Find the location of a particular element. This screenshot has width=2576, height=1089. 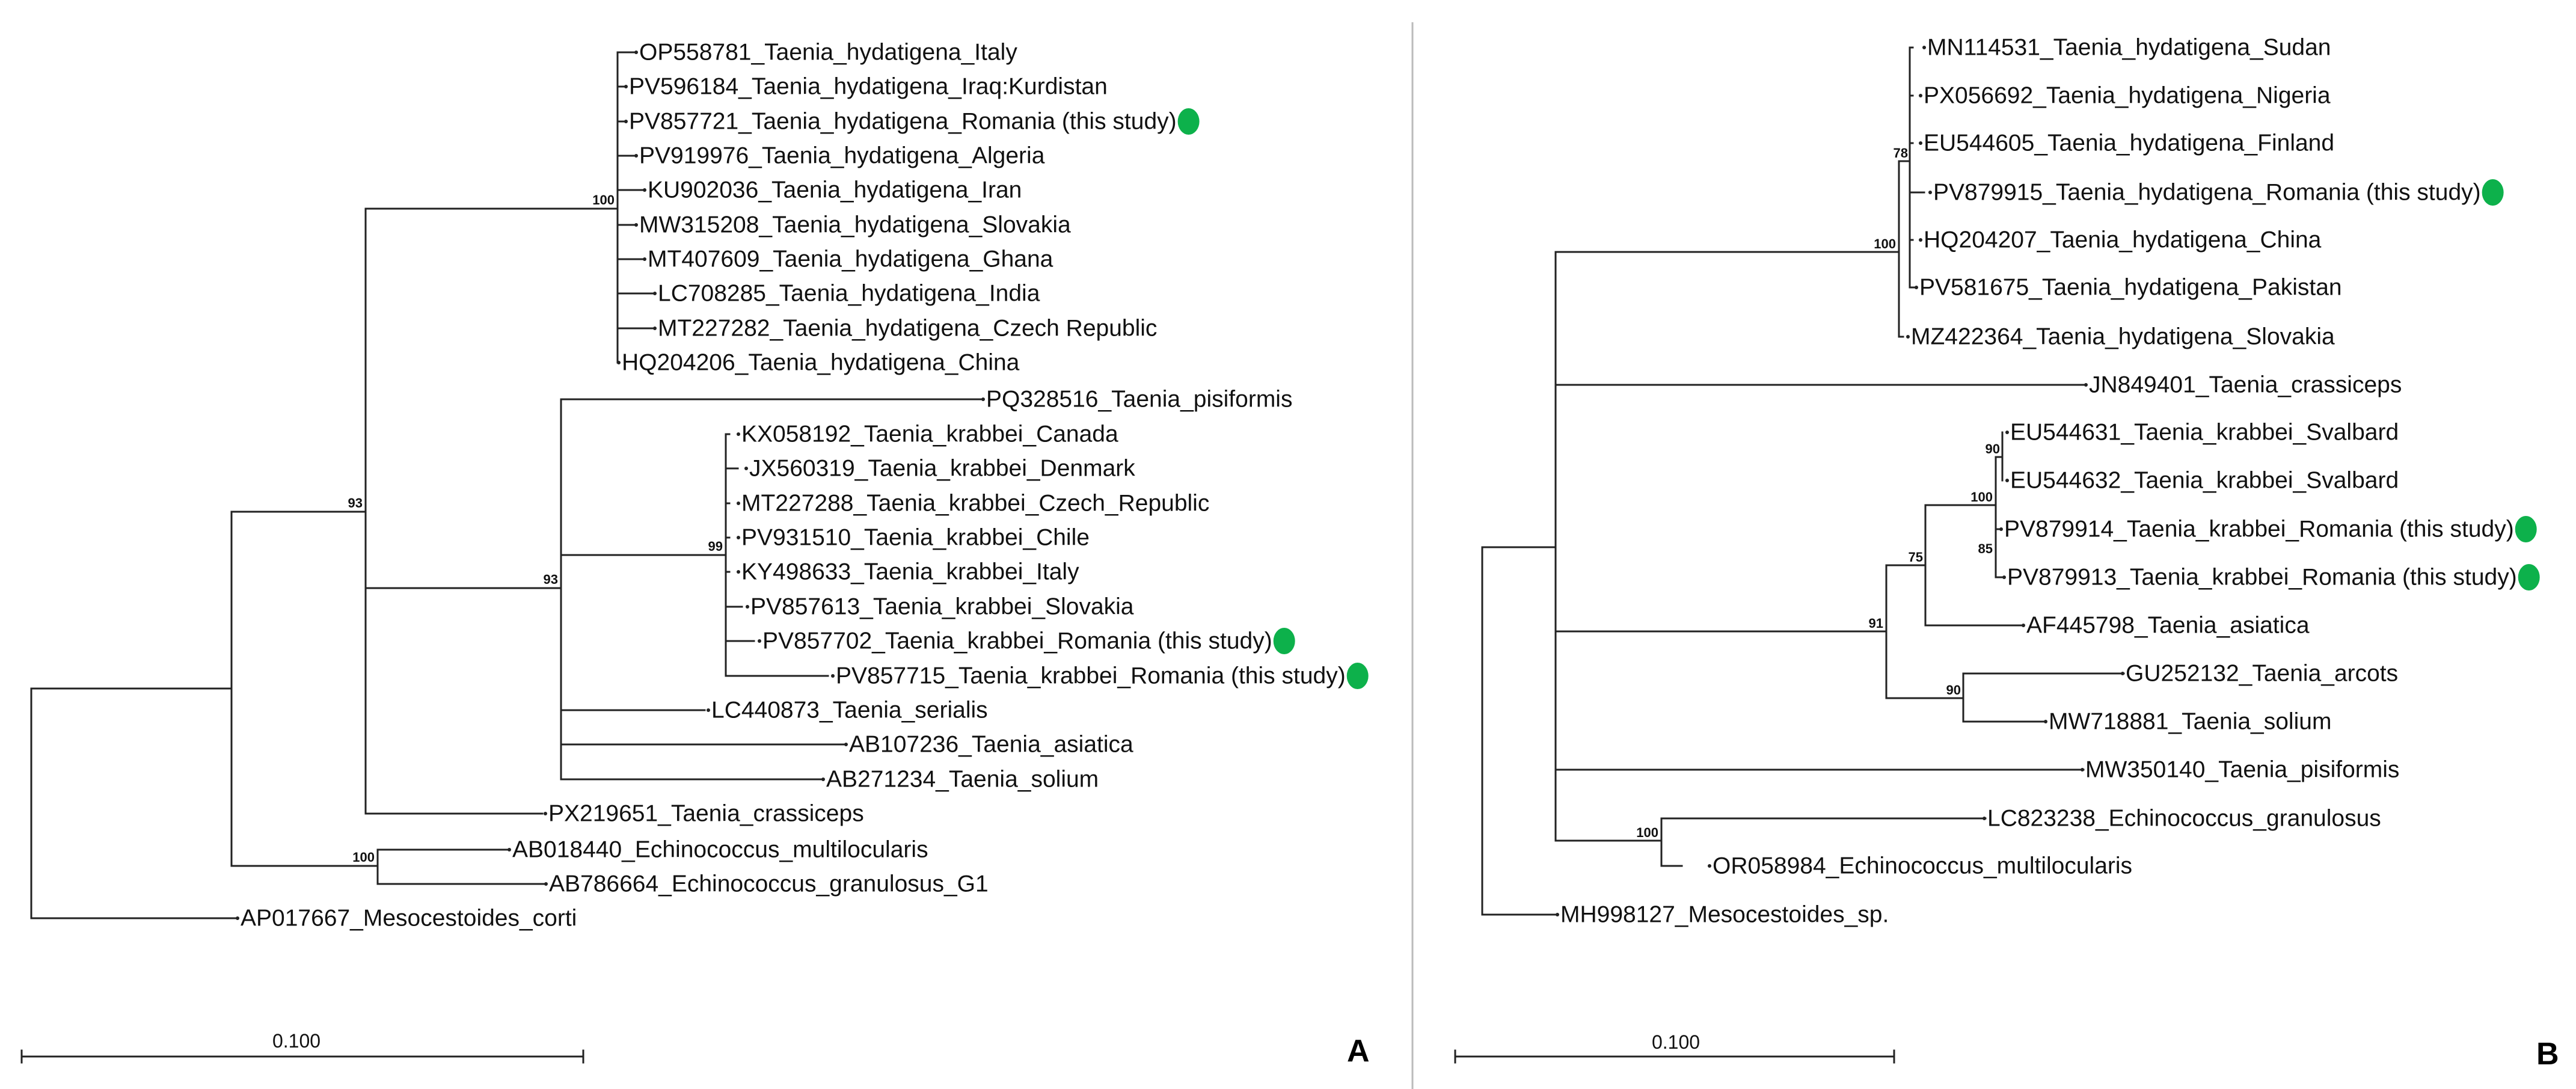

taxon-label: JN849401_Taenia_crassiceps is located at coordinates (2245, 385).